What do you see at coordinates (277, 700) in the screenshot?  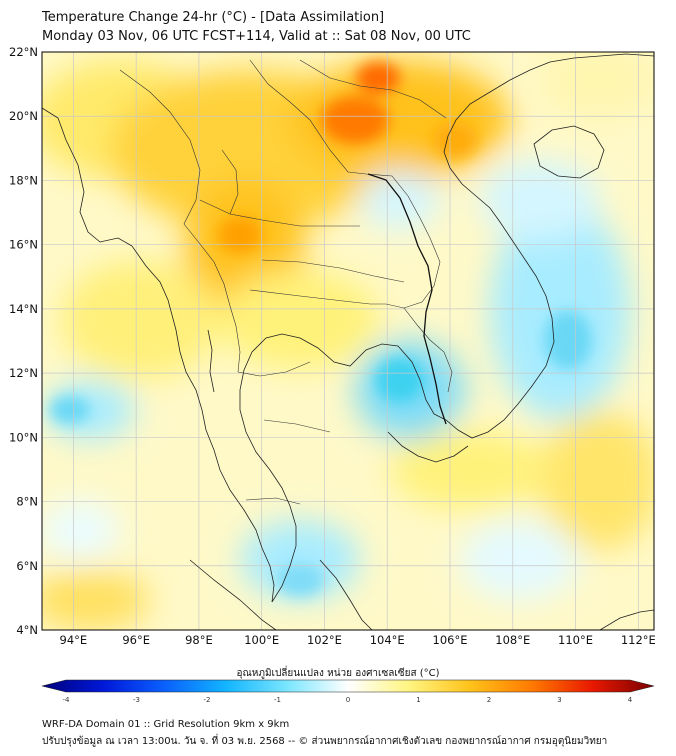 I see `colorbar-tick-label: -1` at bounding box center [277, 700].